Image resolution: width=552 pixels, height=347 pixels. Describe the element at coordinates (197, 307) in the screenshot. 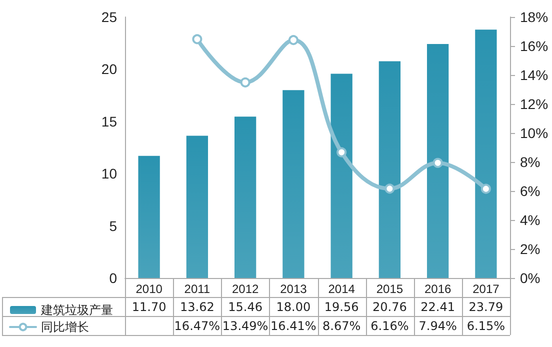

I see `data-label: 13.62` at that location.